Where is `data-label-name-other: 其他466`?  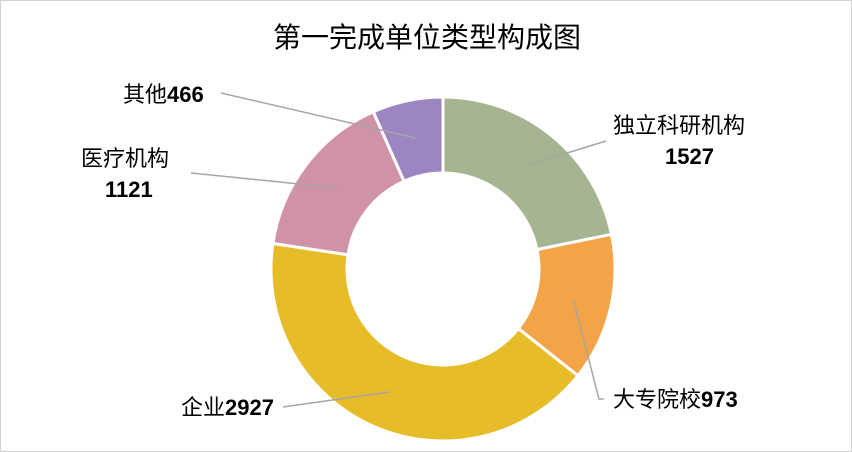 data-label-name-other: 其他466 is located at coordinates (163, 95).